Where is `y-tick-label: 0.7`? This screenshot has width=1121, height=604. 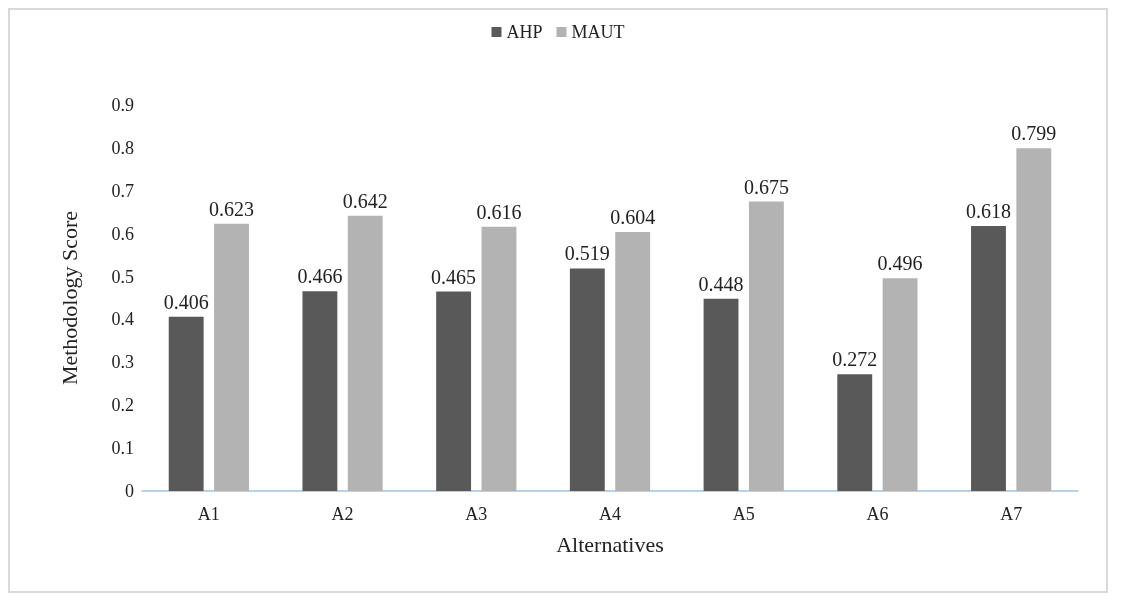
y-tick-label: 0.7 is located at coordinates (122, 190).